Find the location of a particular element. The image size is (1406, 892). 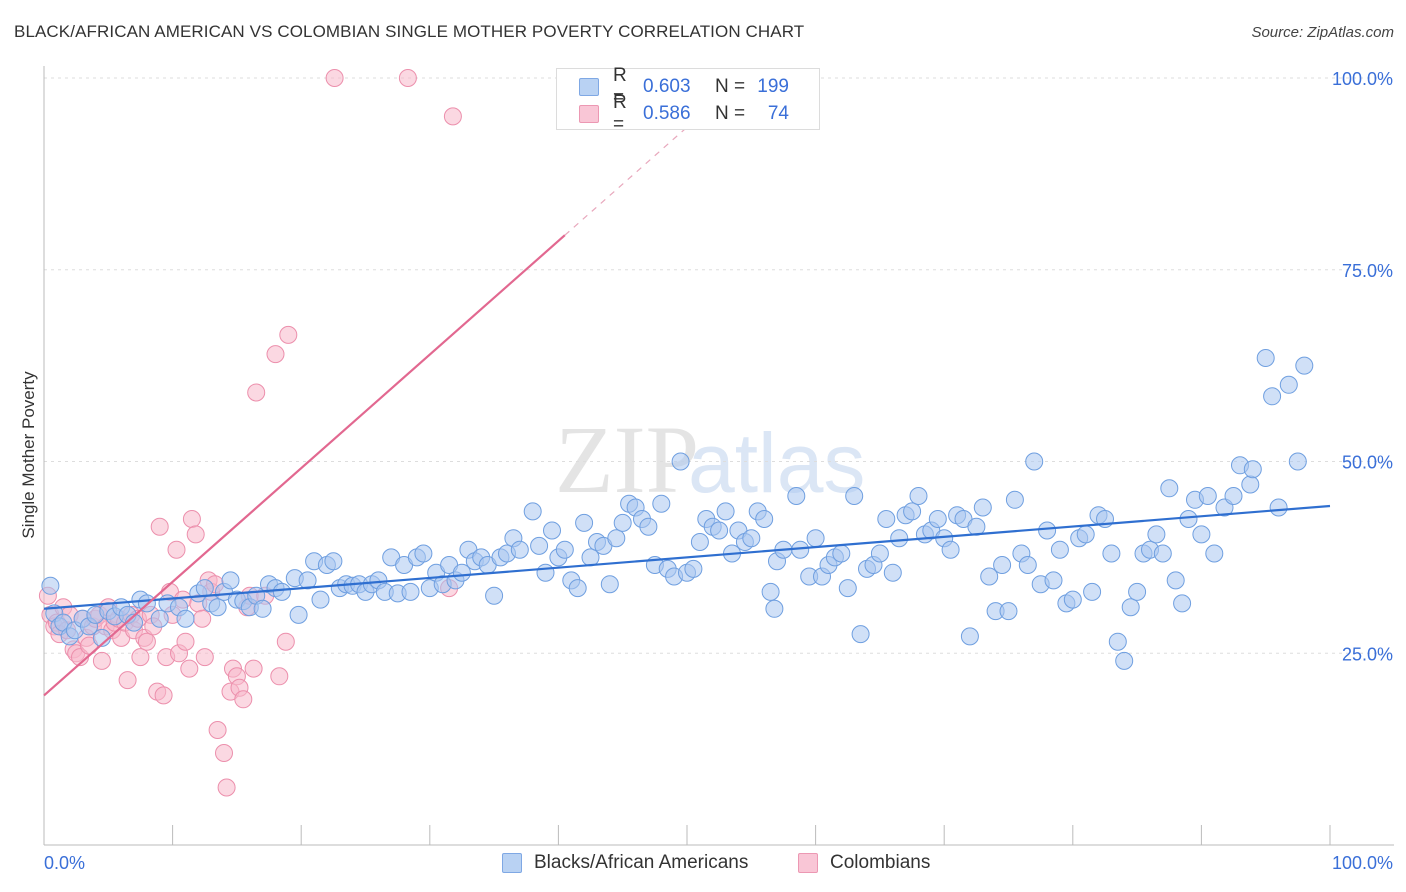

legend-r-value: 0.586 is located at coordinates (667, 113).